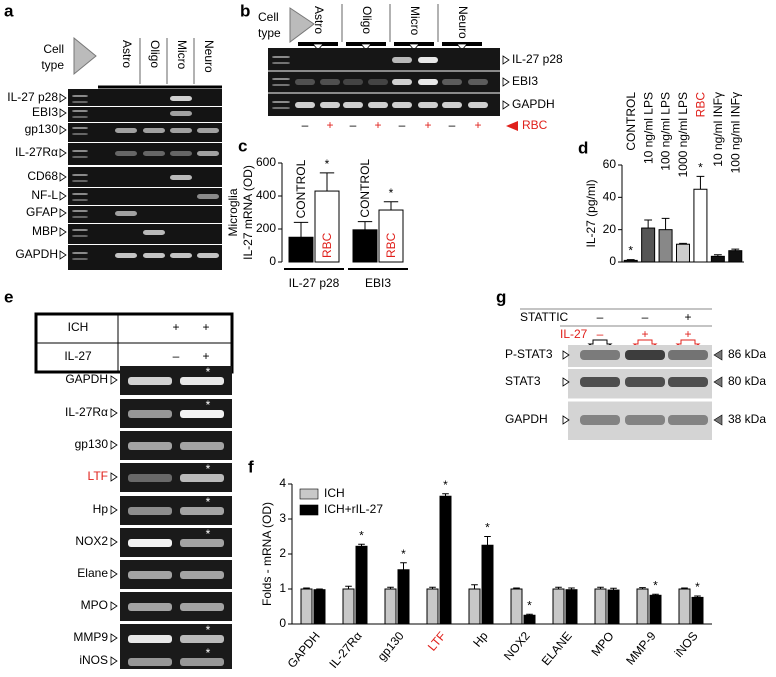  Describe the element at coordinates (309, 510) in the screenshot. I see `legend-swatch` at that location.